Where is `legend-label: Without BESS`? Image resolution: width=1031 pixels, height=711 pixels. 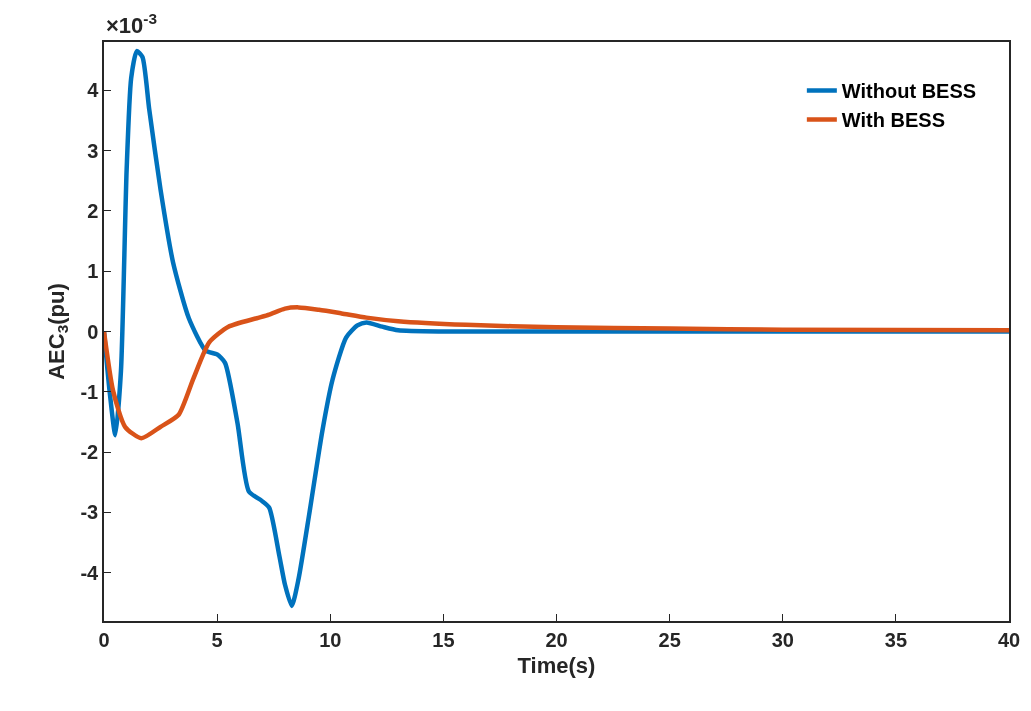 legend-label: Without BESS is located at coordinates (909, 91).